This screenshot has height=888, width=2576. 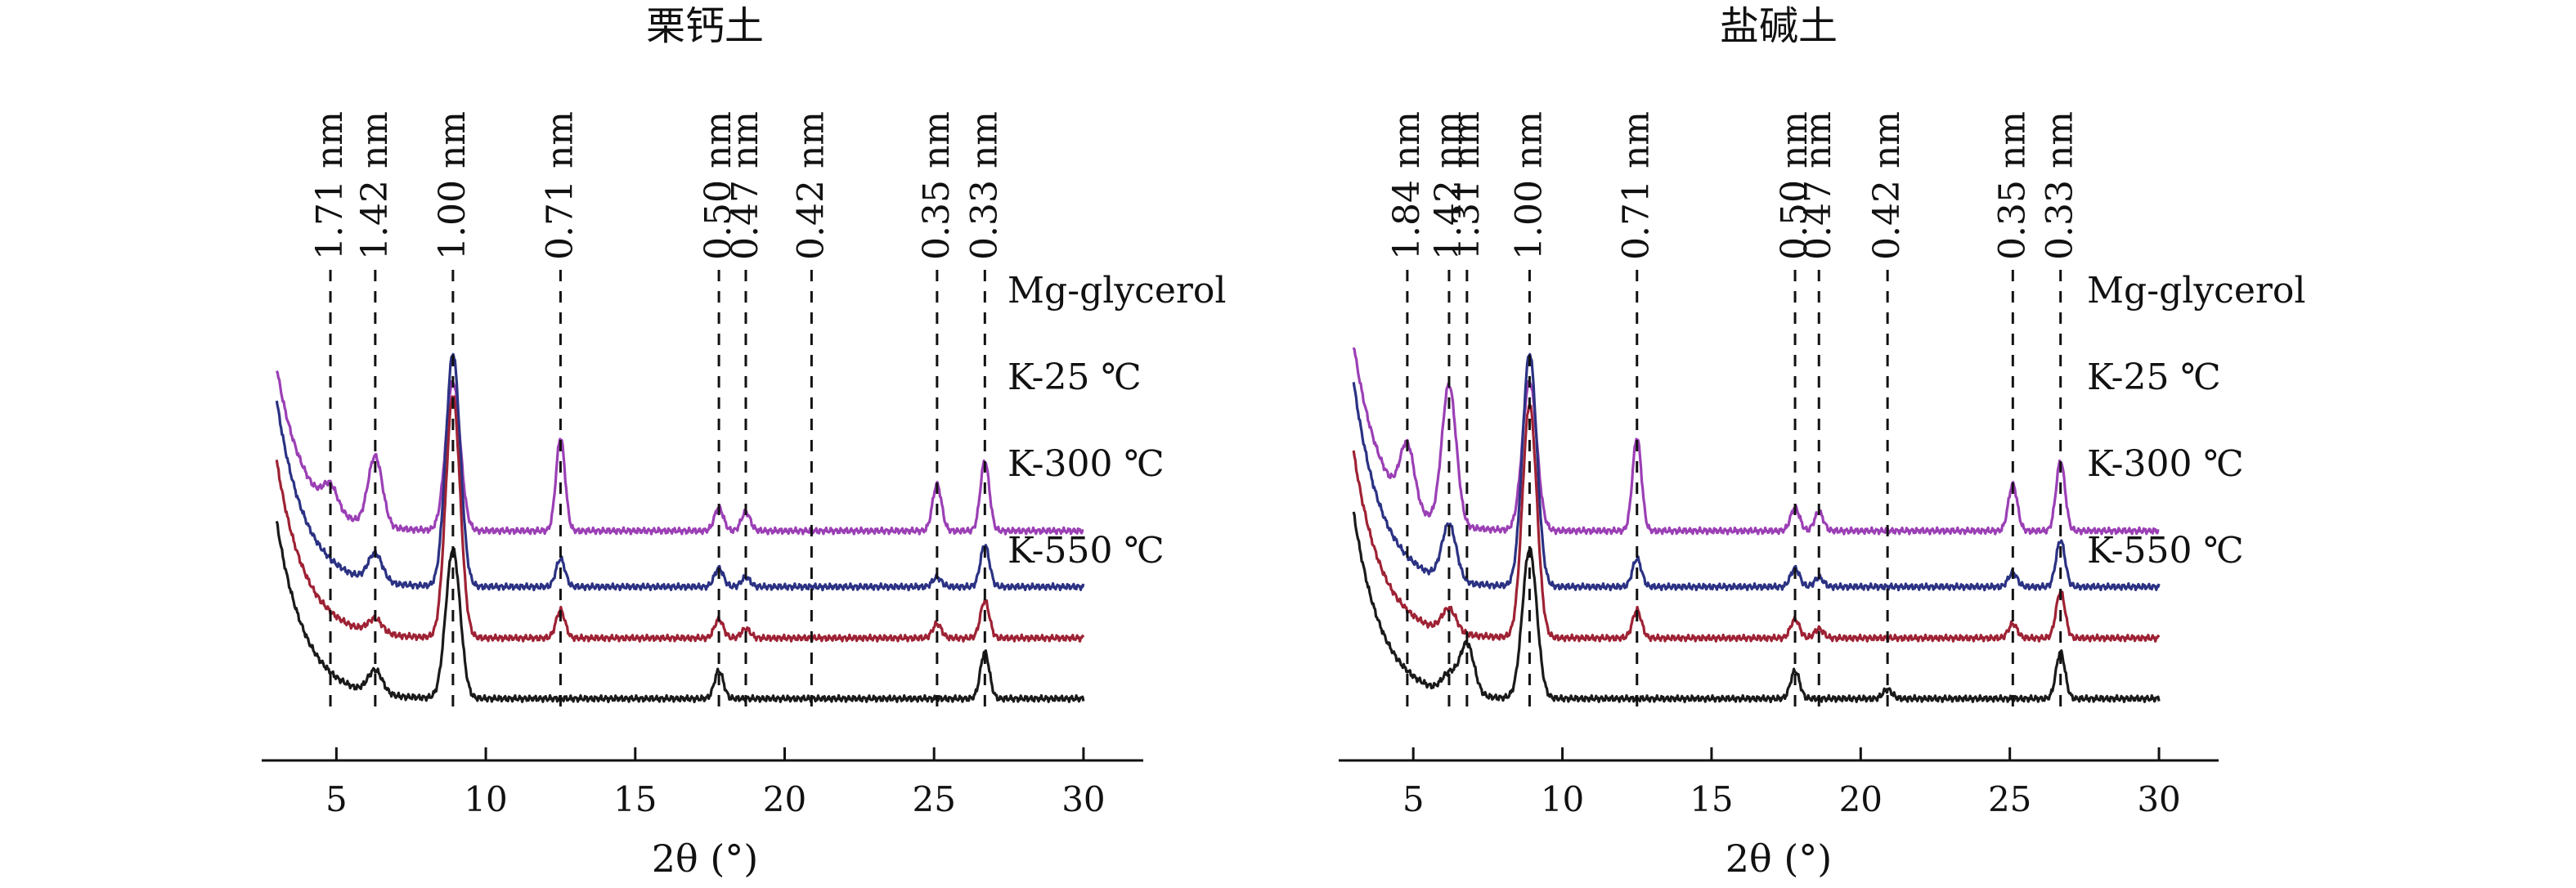 I want to click on d-spacing-label: 1.84 nm, so click(x=1407, y=185).